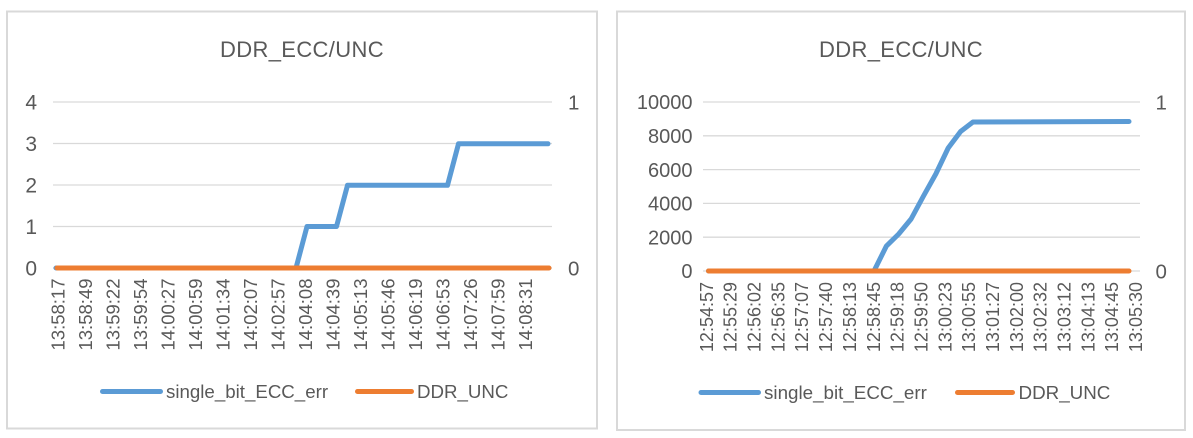 Image resolution: width=1193 pixels, height=438 pixels. I want to click on svg-text: 13:02:32, so click(1041, 317).